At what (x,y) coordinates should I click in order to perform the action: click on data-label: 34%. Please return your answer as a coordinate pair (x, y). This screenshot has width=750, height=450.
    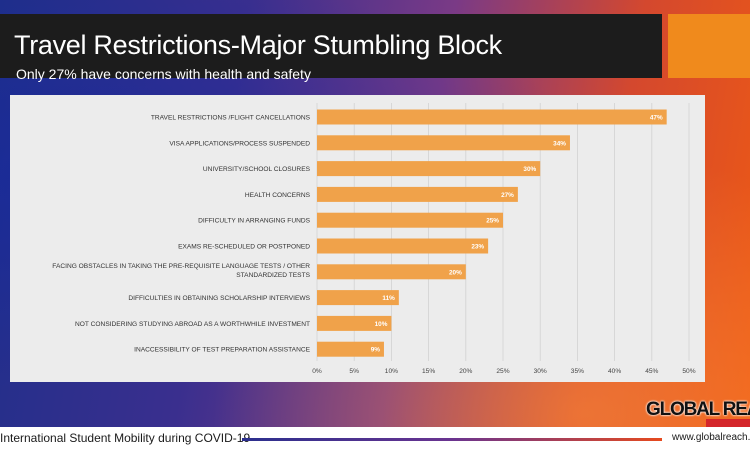
    Looking at the image, I should click on (559, 143).